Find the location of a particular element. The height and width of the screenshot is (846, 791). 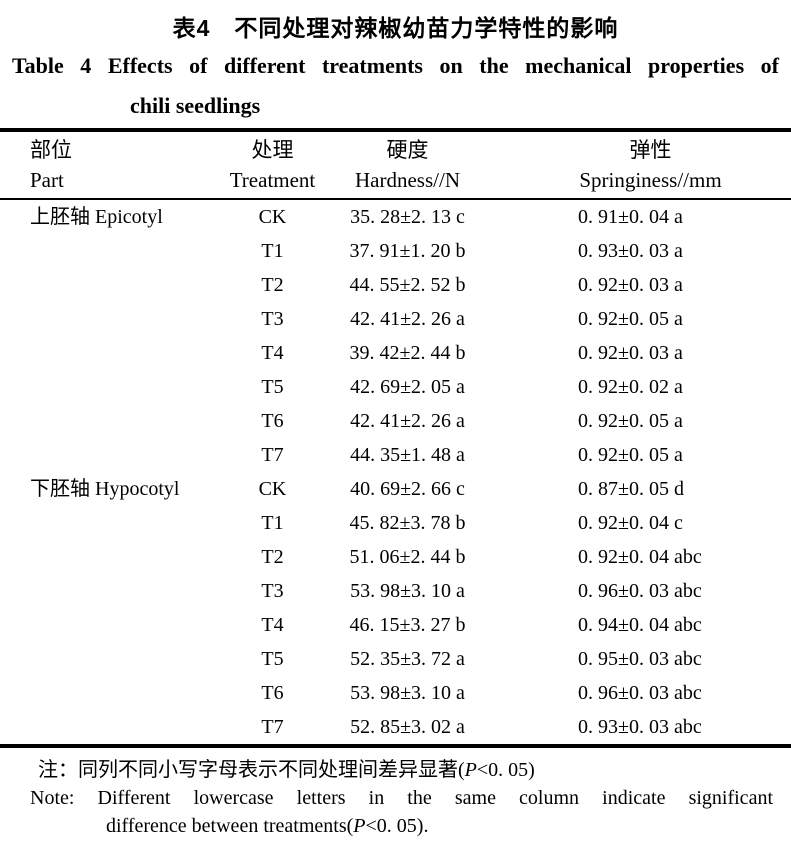

column-header-springiness-zh: 弹性 is located at coordinates (650, 150).